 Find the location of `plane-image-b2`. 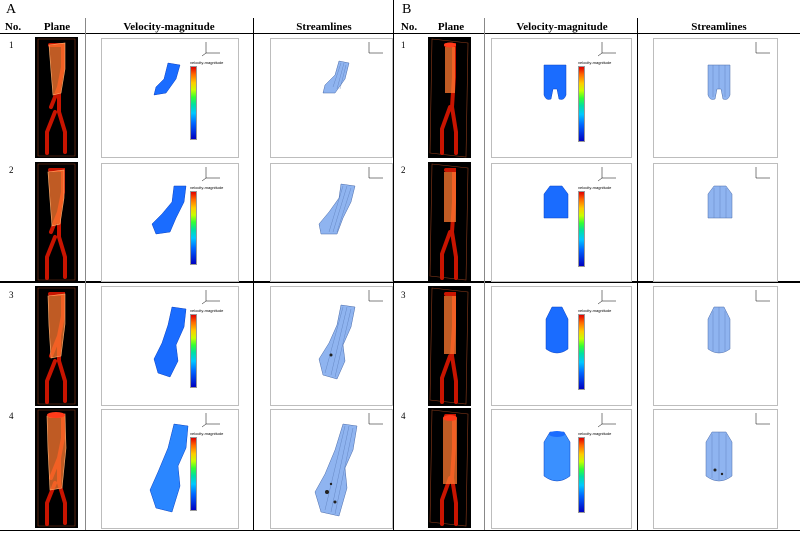

plane-image-b2 is located at coordinates (449, 222).